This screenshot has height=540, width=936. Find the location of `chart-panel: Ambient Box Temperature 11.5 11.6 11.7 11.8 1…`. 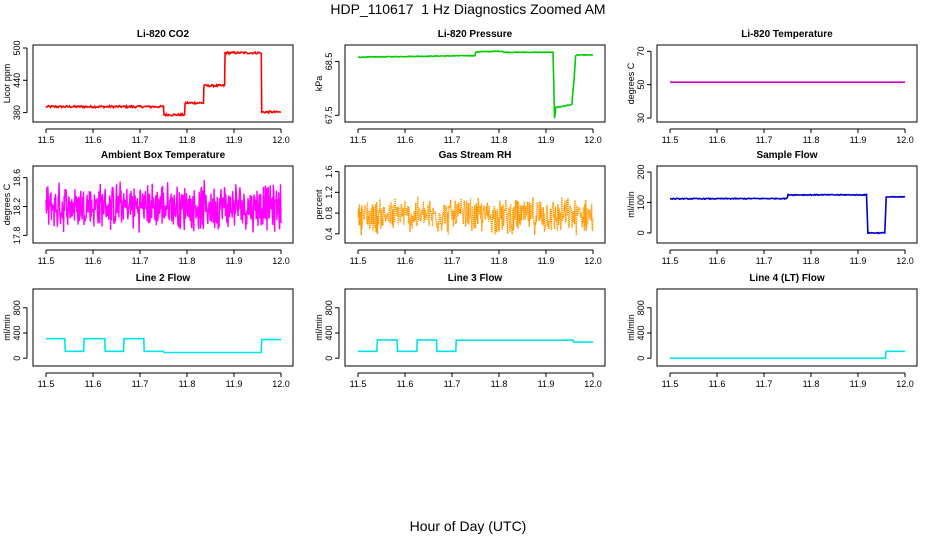

chart-panel: Ambient Box Temperature 11.5 11.6 11.7 11.8 1… is located at coordinates (148, 208).